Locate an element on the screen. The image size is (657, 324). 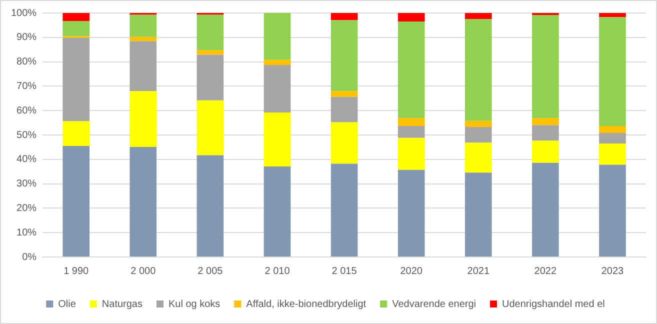
x-tick-label: 2020 is located at coordinates (411, 271).